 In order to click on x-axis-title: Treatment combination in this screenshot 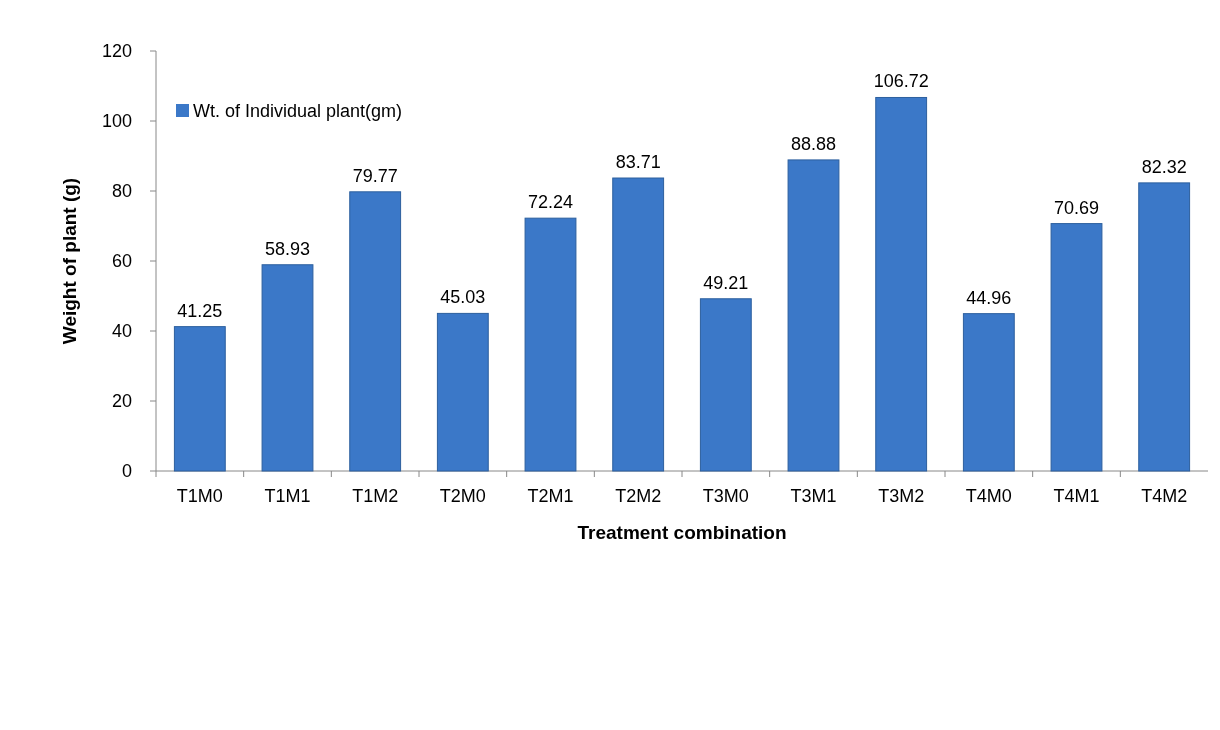, I will do `click(682, 532)`.